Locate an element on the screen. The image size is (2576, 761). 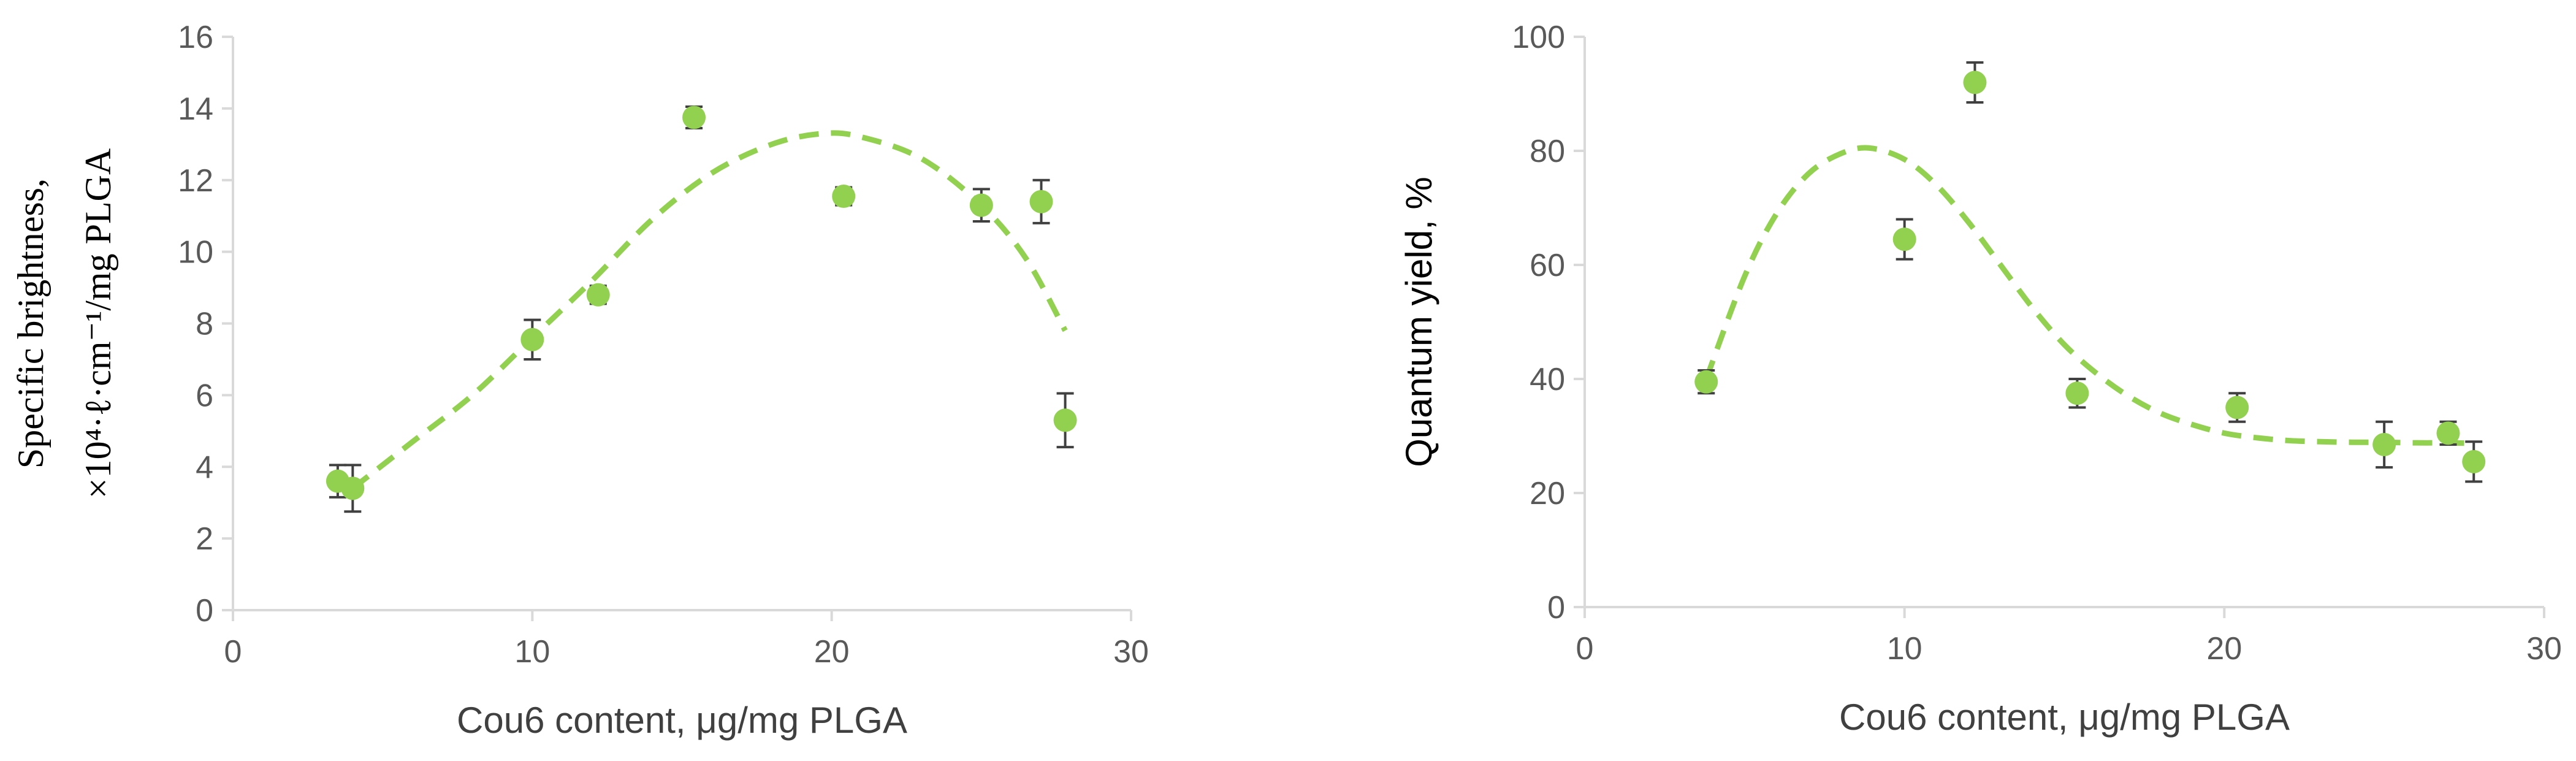
y-tick-label: 8 is located at coordinates (204, 324).